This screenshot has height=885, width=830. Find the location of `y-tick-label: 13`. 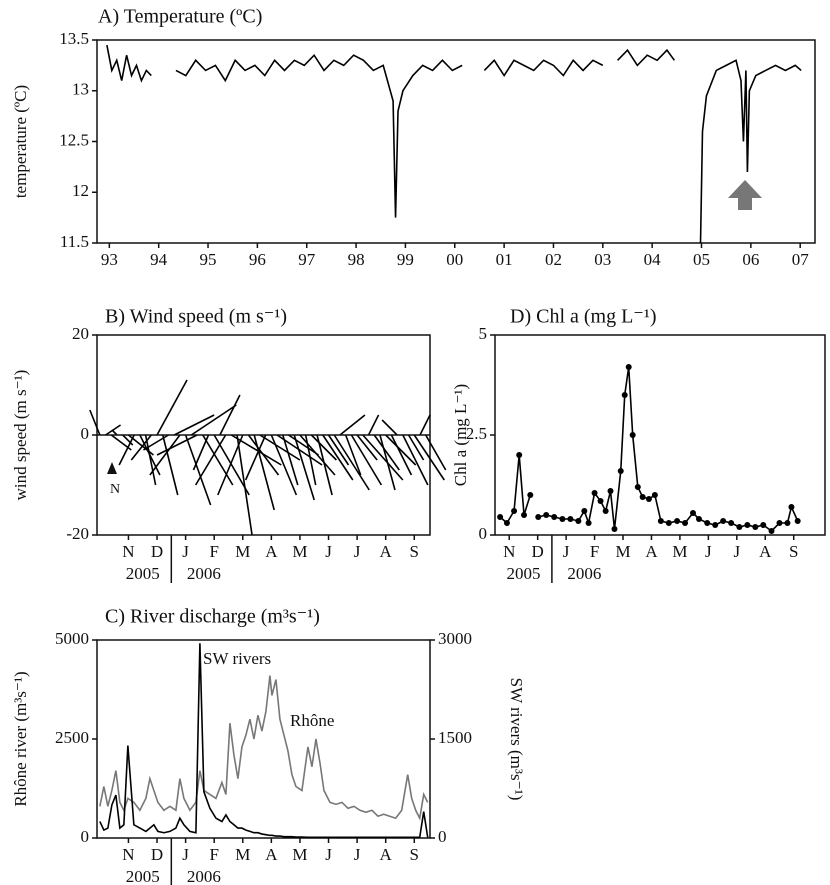

y-tick-label: 13 is located at coordinates (80, 89).